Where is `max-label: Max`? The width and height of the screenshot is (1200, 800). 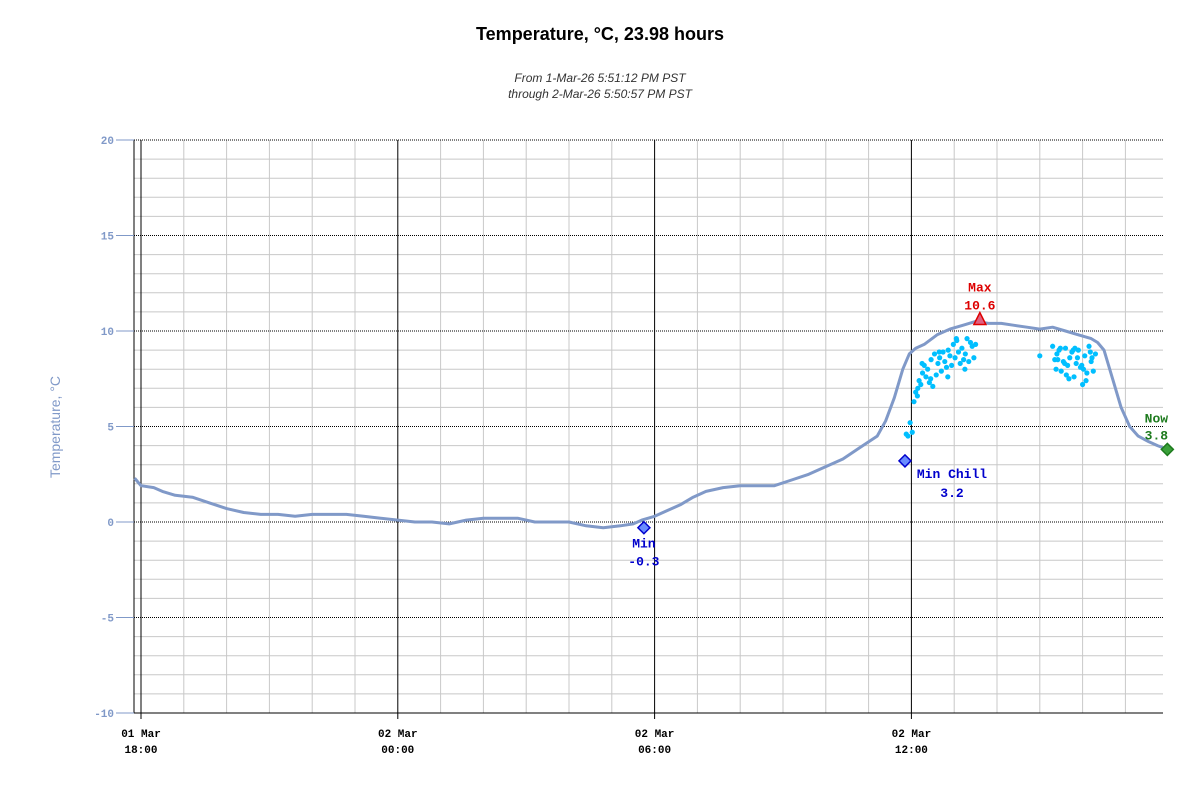
max-label: Max is located at coordinates (980, 288).